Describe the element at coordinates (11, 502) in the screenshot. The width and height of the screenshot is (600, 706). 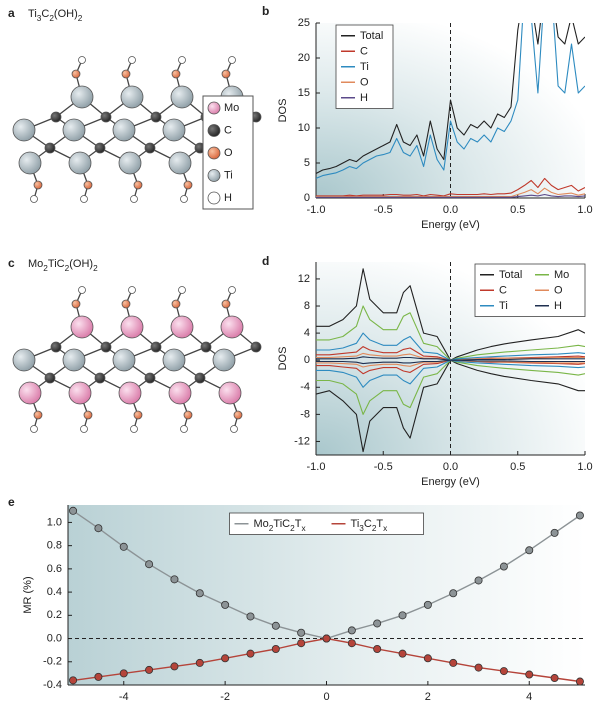
I see `panel-label: e` at that location.